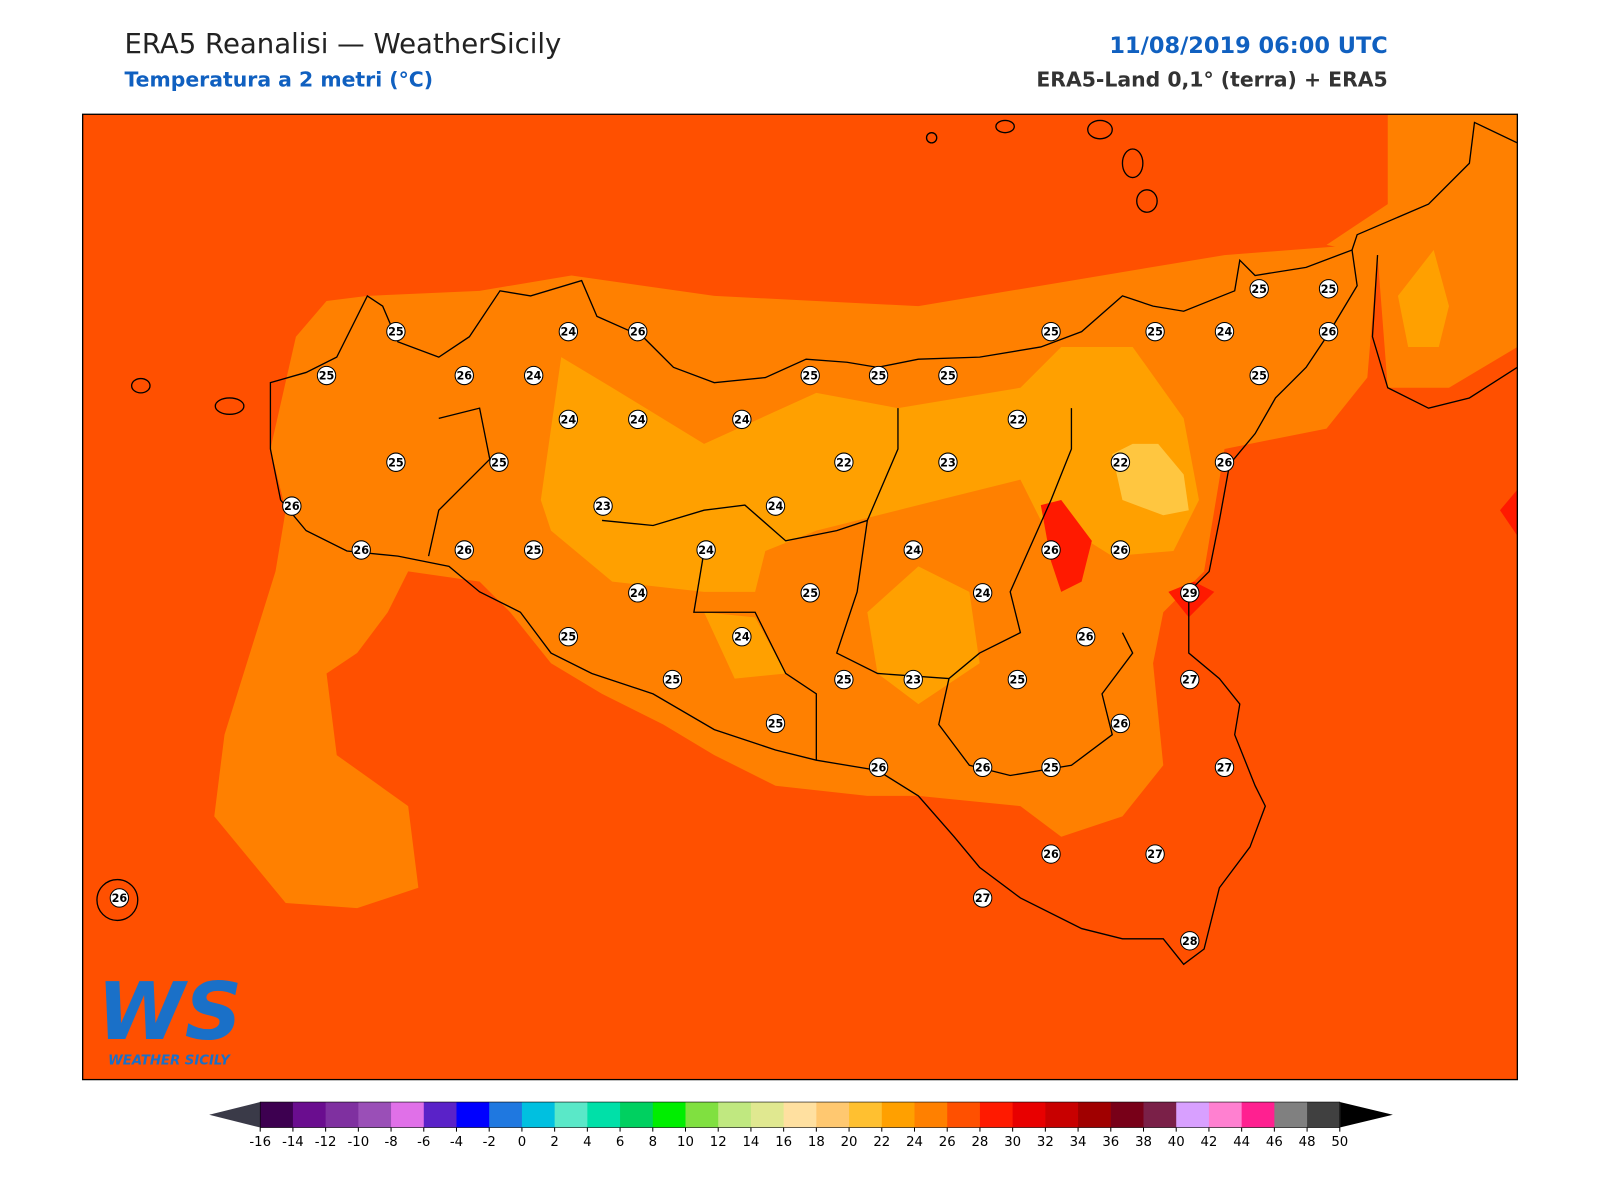  I want to click on logo-mark: WS, so click(169, 1011).